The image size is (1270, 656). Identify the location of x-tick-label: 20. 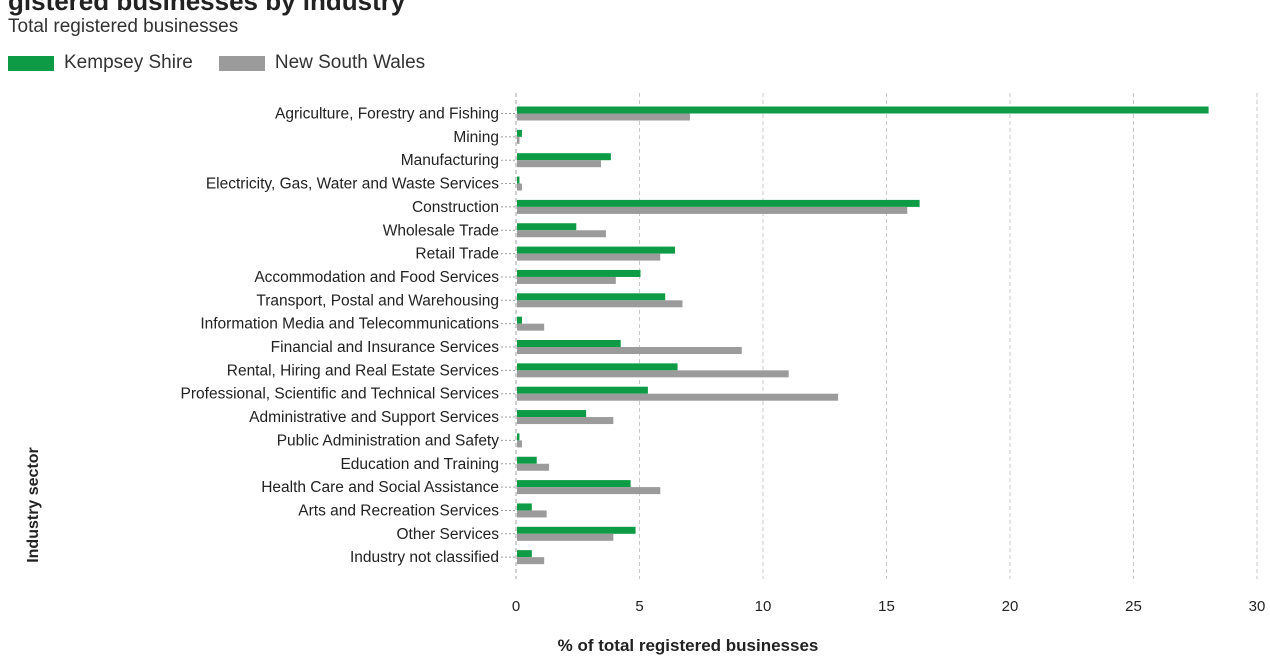
(1010, 606).